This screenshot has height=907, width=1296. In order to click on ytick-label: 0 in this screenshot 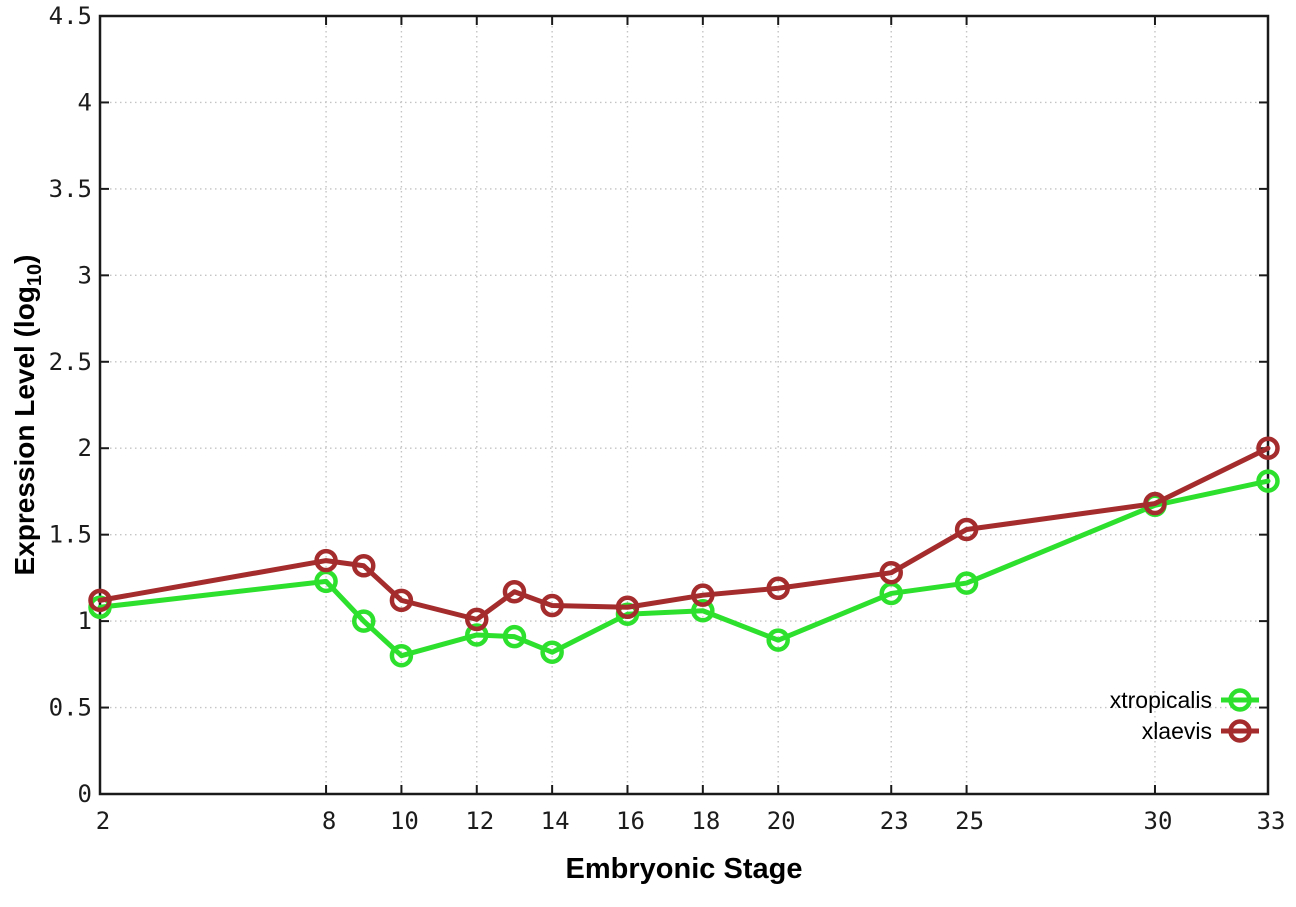, I will do `click(85, 794)`.